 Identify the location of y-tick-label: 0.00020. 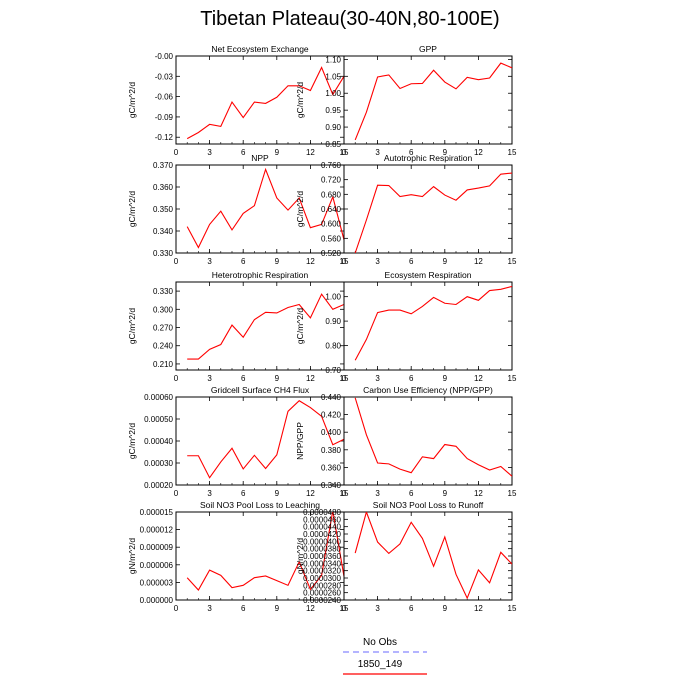
(158, 485).